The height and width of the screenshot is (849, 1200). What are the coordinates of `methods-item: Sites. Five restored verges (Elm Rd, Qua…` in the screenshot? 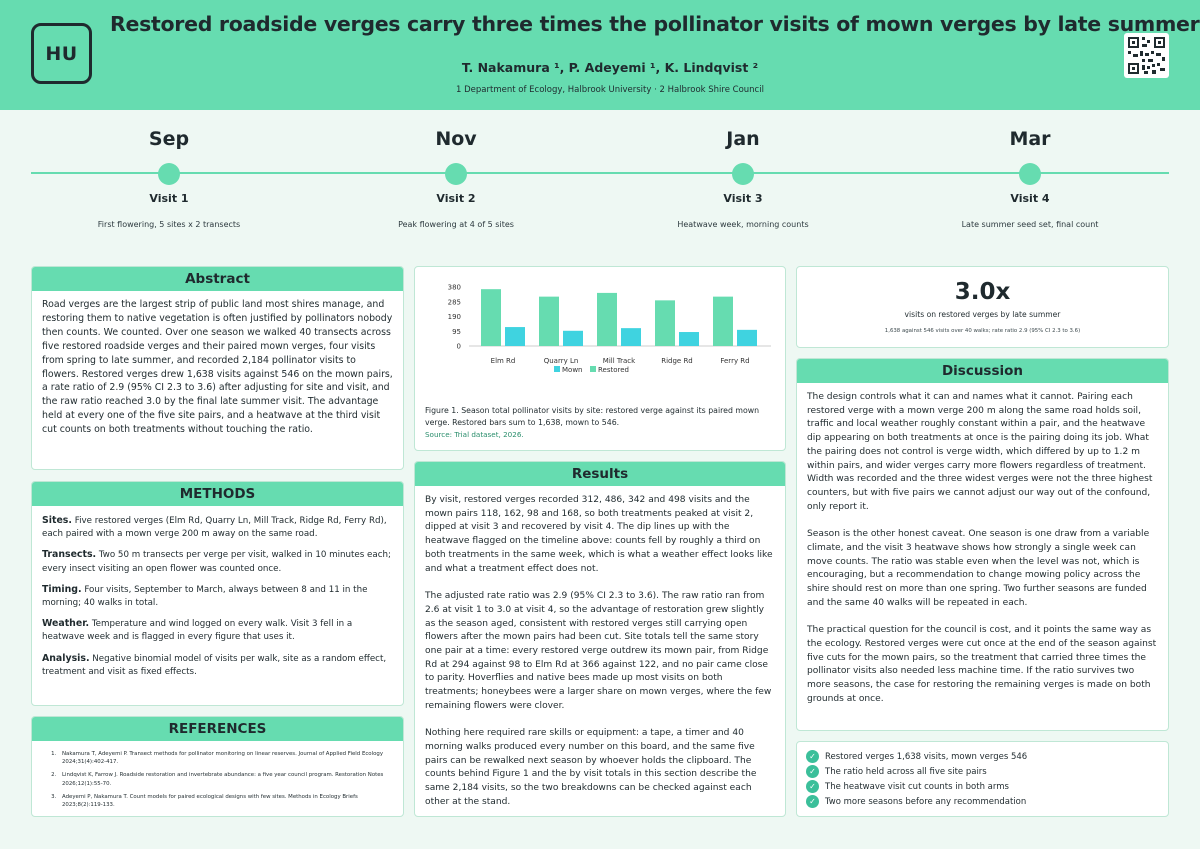 It's located at (217, 527).